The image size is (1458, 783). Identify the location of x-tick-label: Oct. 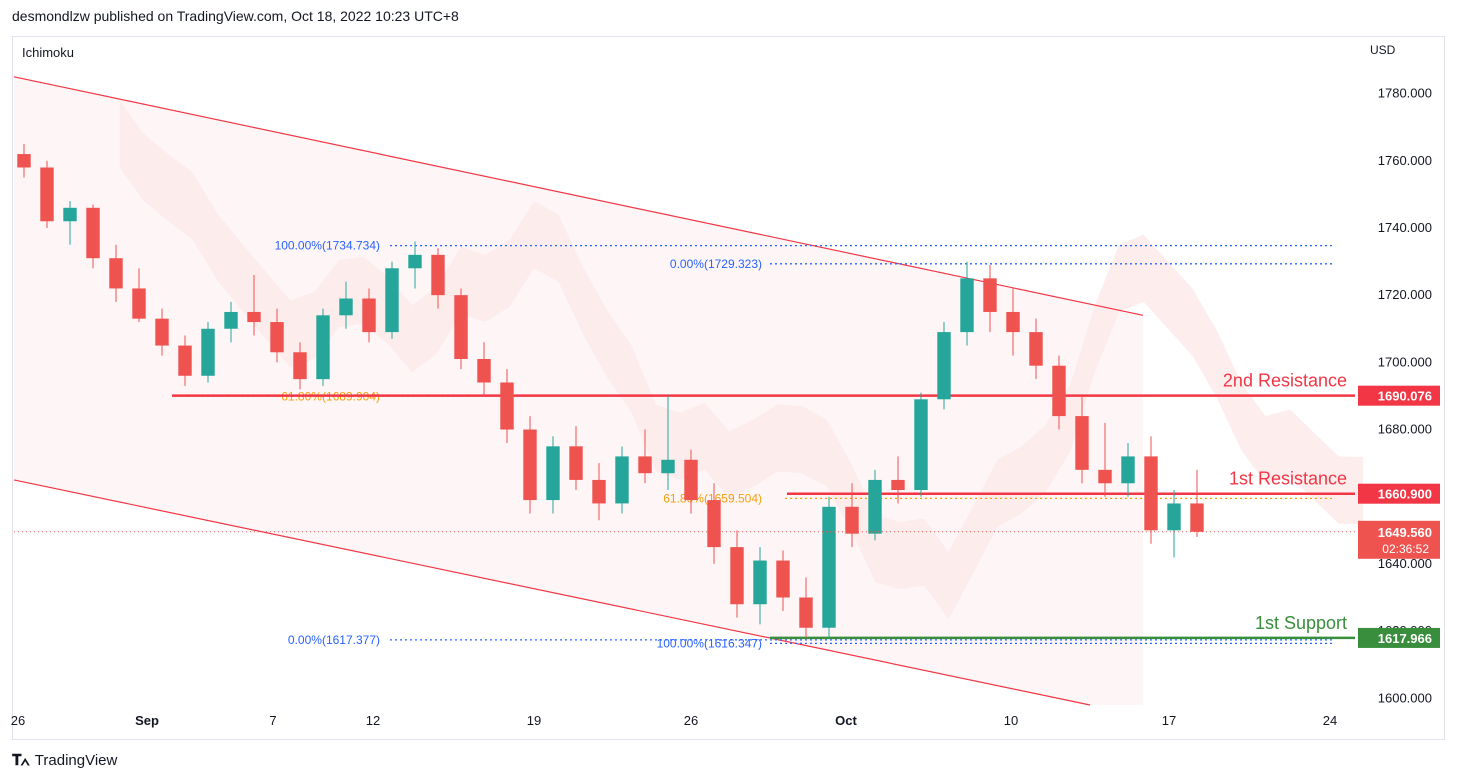
(846, 720).